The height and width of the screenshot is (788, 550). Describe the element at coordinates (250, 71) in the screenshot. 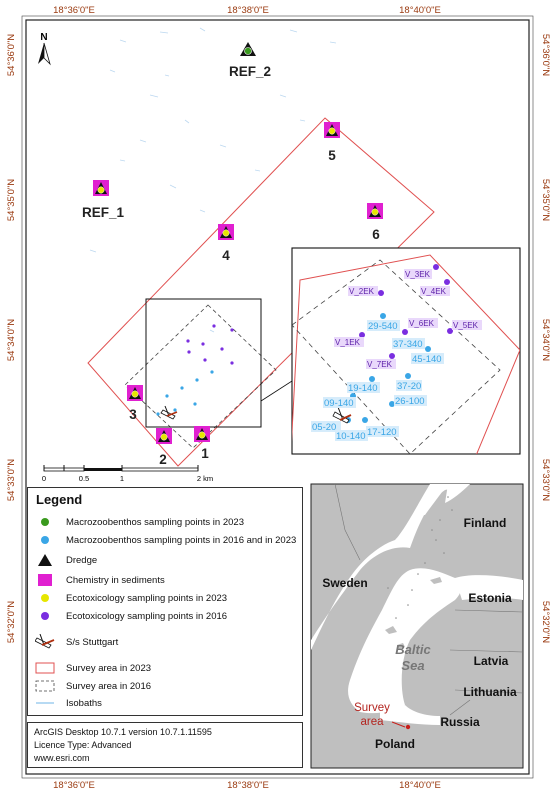

I see `station-label-ref2: REF_2` at that location.